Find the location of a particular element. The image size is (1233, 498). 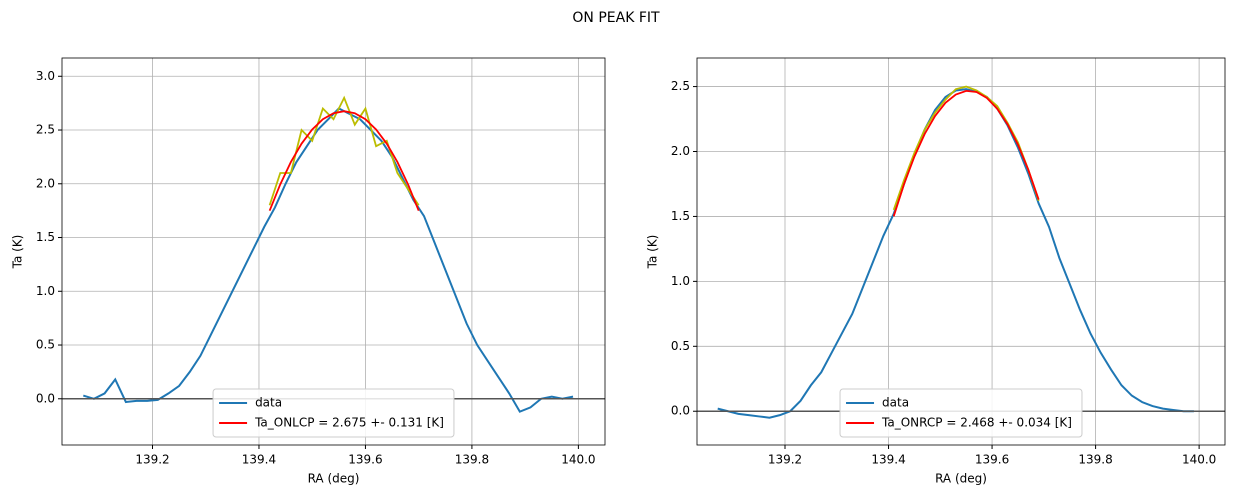

legend: data Ta_ONRCP = 2.468 +- 0.034 [K] is located at coordinates (961, 413).